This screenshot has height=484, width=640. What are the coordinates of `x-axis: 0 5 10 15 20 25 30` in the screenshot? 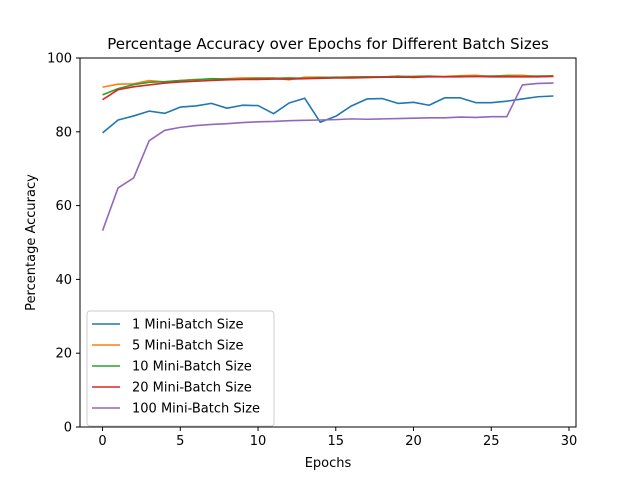 It's located at (337, 438).